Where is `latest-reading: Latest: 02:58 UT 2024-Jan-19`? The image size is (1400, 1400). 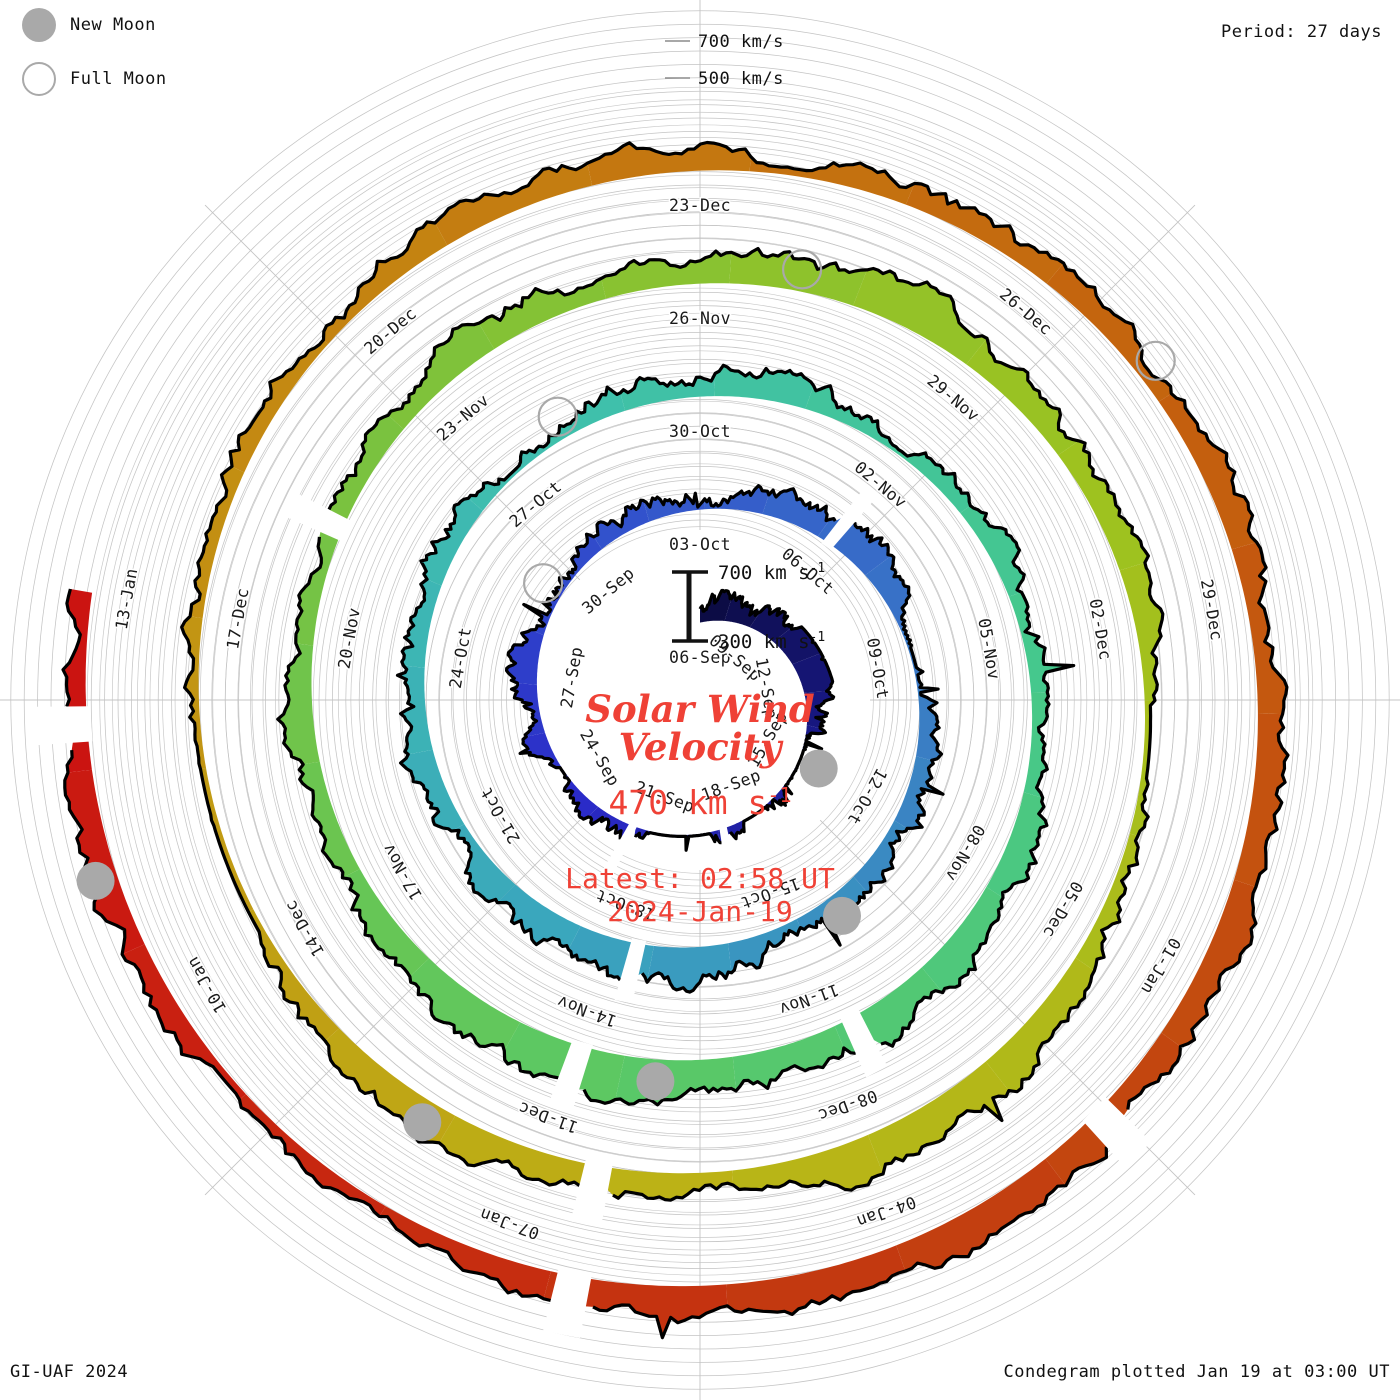 latest-reading: Latest: 02:58 UT 2024-Jan-19 is located at coordinates (700, 895).